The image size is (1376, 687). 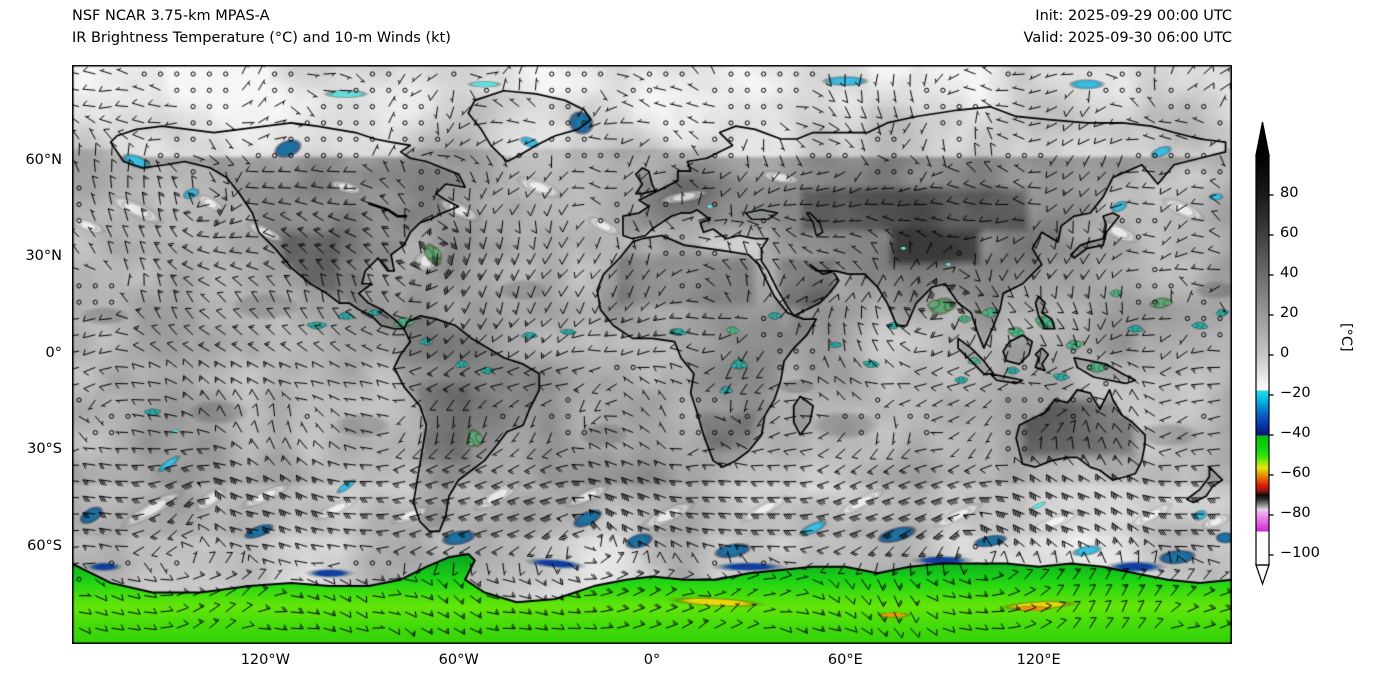 What do you see at coordinates (1295, 513) in the screenshot?
I see `colorbar-tick-label: −80` at bounding box center [1295, 513].